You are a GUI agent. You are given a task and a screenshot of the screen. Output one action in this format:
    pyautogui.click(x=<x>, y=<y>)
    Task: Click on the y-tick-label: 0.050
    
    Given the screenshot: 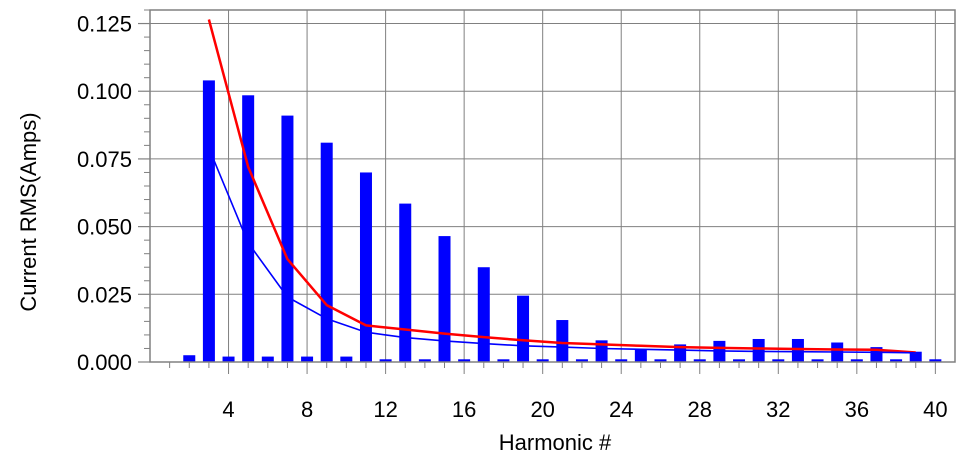 What is the action you would take?
    pyautogui.click(x=104, y=227)
    